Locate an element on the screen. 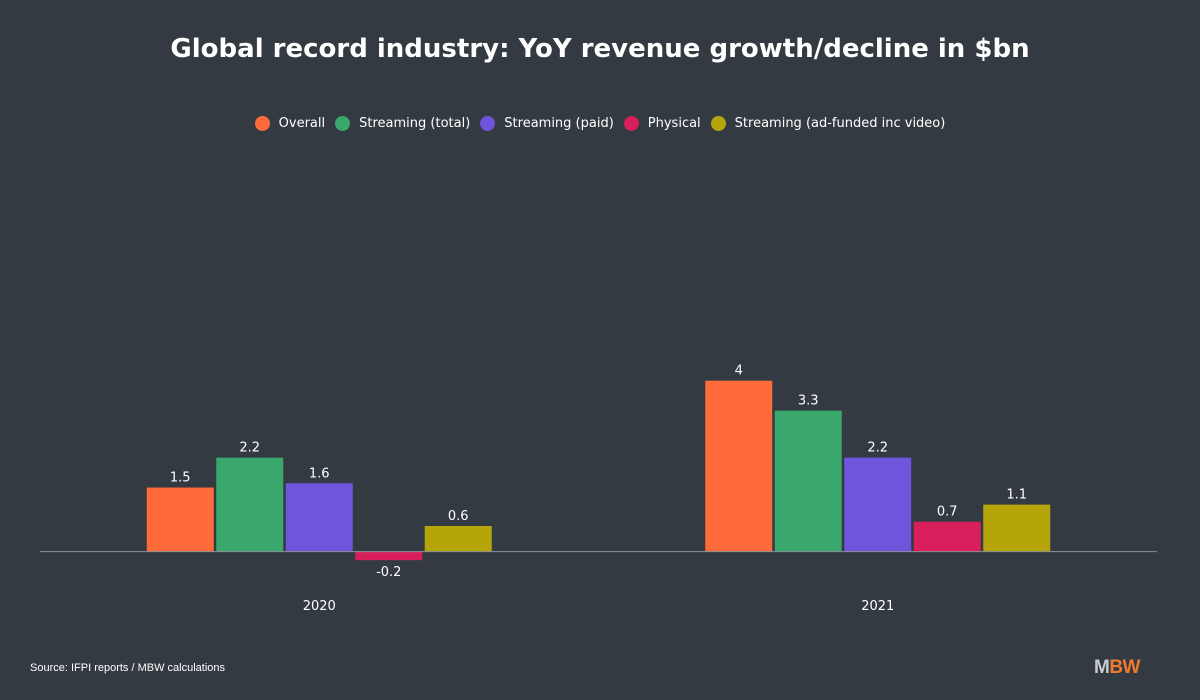  x-tick-label: 2020 is located at coordinates (319, 606).